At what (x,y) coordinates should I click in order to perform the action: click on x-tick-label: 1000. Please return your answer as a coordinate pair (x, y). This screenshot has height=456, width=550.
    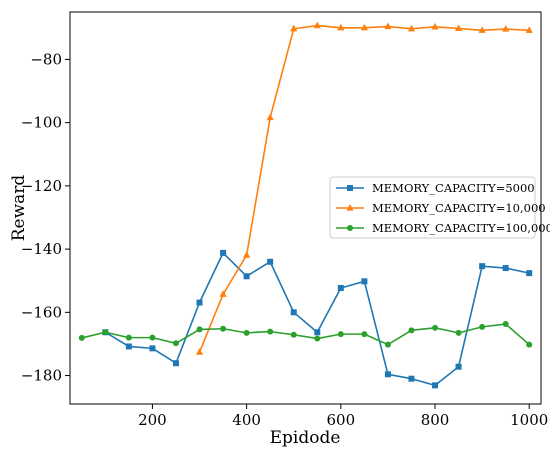
    Looking at the image, I should click on (529, 420).